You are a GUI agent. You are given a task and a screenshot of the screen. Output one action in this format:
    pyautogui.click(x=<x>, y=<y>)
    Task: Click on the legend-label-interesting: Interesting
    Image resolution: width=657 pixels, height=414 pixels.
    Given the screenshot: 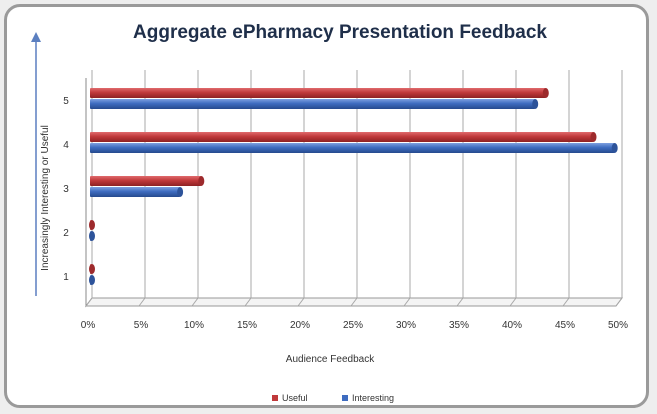 What is the action you would take?
    pyautogui.click(x=373, y=398)
    